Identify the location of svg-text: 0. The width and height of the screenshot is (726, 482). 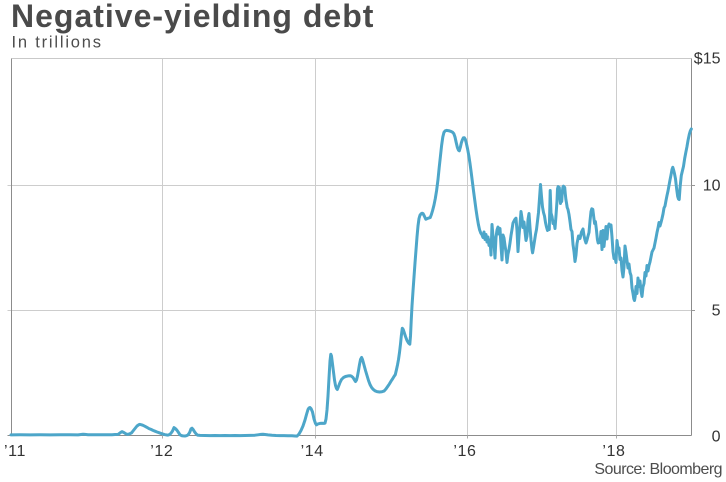
(716, 436).